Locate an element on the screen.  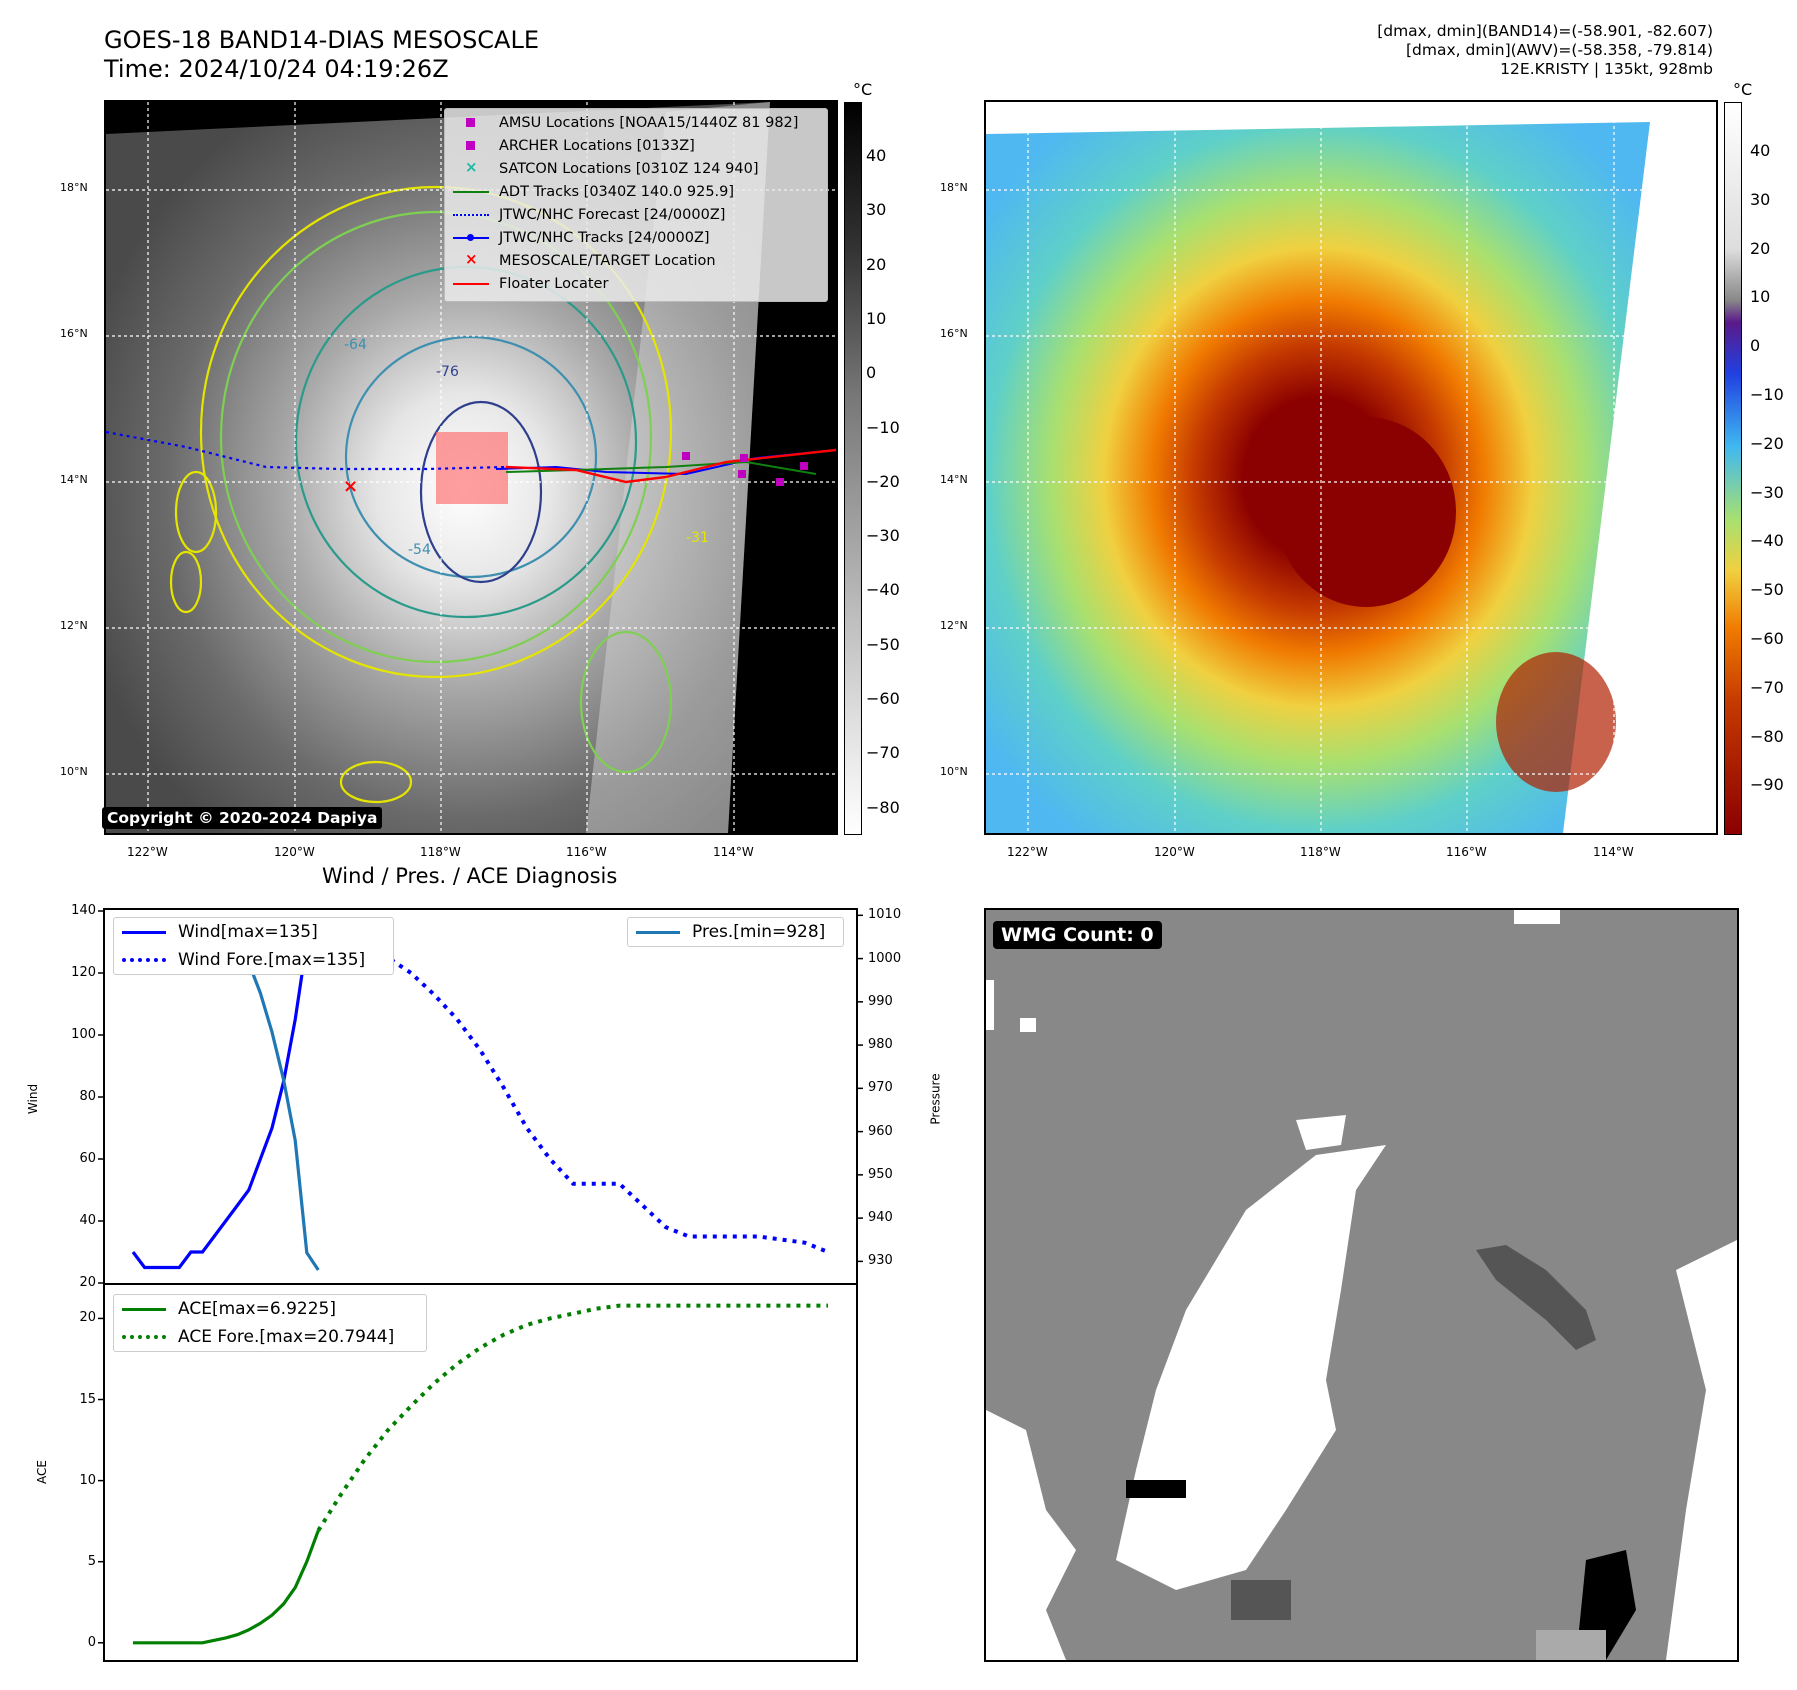
pressure-y-tick: 940 is located at coordinates (880, 1218).